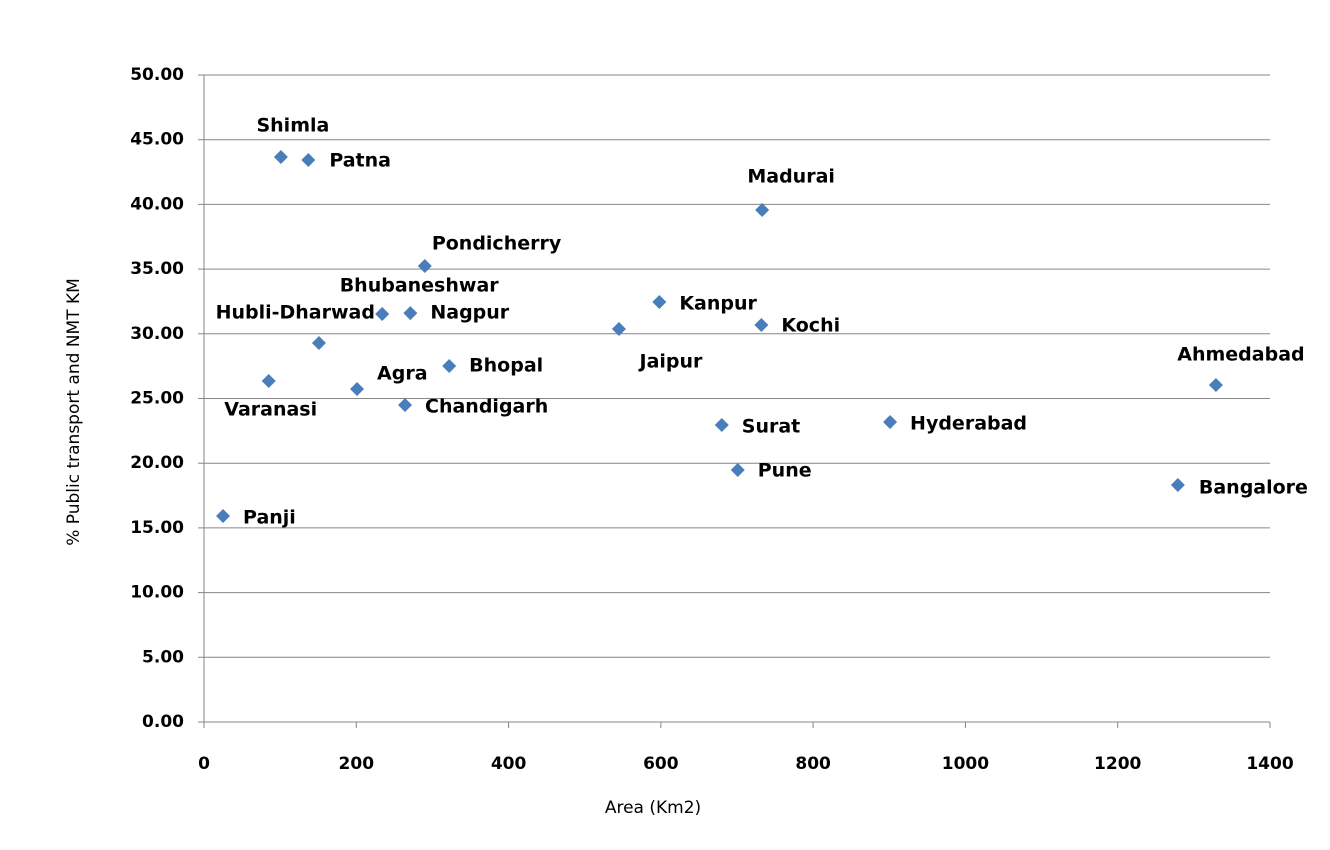 The height and width of the screenshot is (850, 1330). What do you see at coordinates (509, 764) in the screenshot?
I see `x-tick-label: 400` at bounding box center [509, 764].